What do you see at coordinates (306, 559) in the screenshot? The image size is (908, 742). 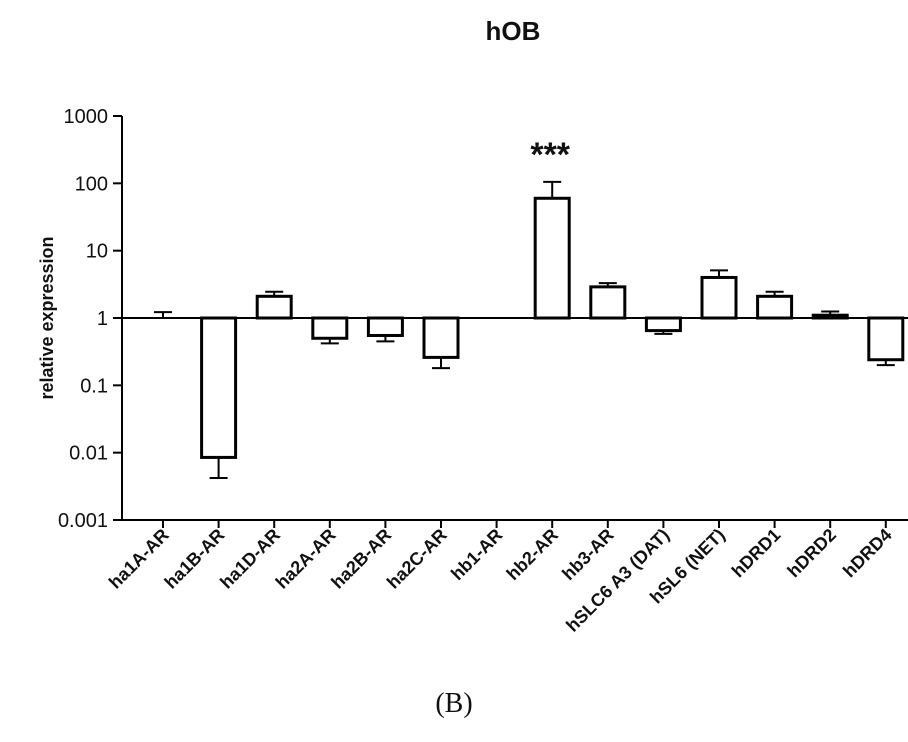 I see `x-tick-label: ha2A-AR` at bounding box center [306, 559].